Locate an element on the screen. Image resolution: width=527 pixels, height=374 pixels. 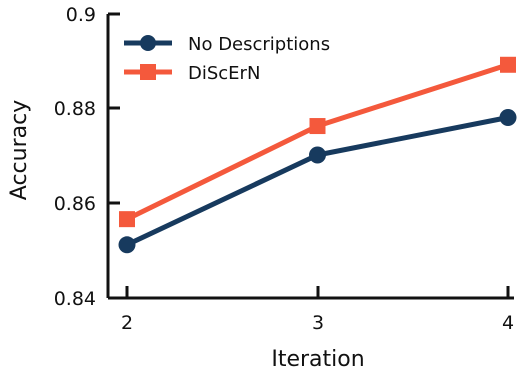
legend: No Descriptions DiScErN is located at coordinates (227, 59).